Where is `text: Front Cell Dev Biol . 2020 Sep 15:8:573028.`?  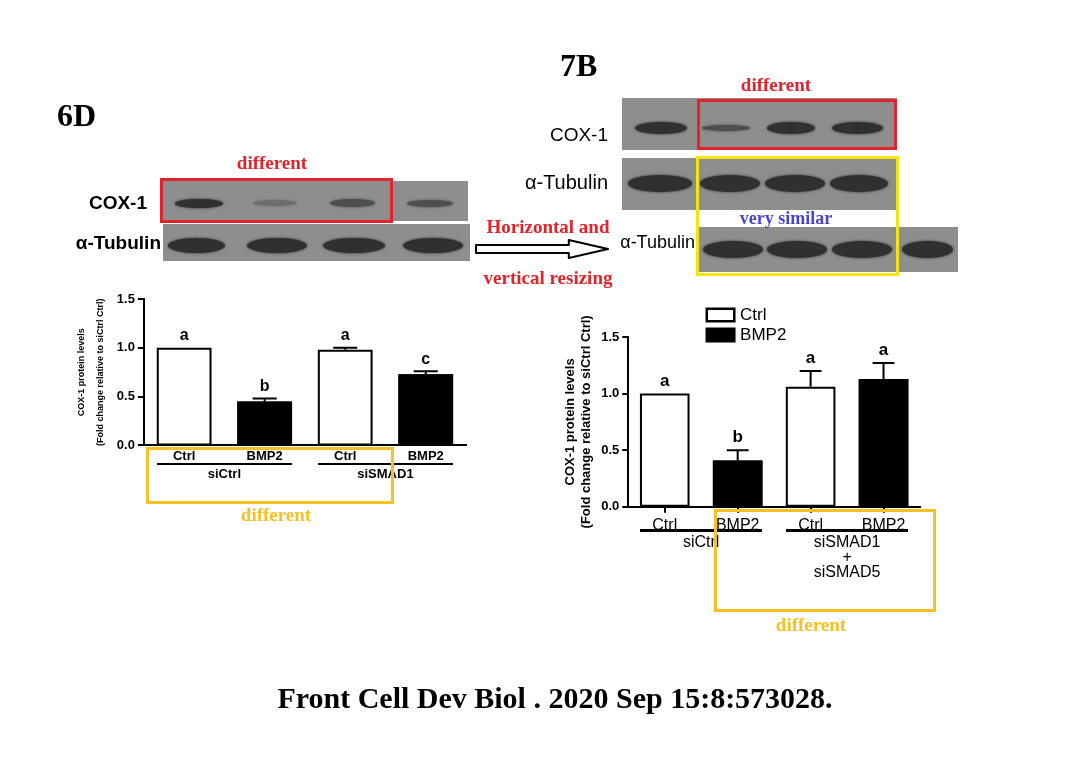 text: Front Cell Dev Biol . 2020 Sep 15:8:573028. is located at coordinates (555, 698).